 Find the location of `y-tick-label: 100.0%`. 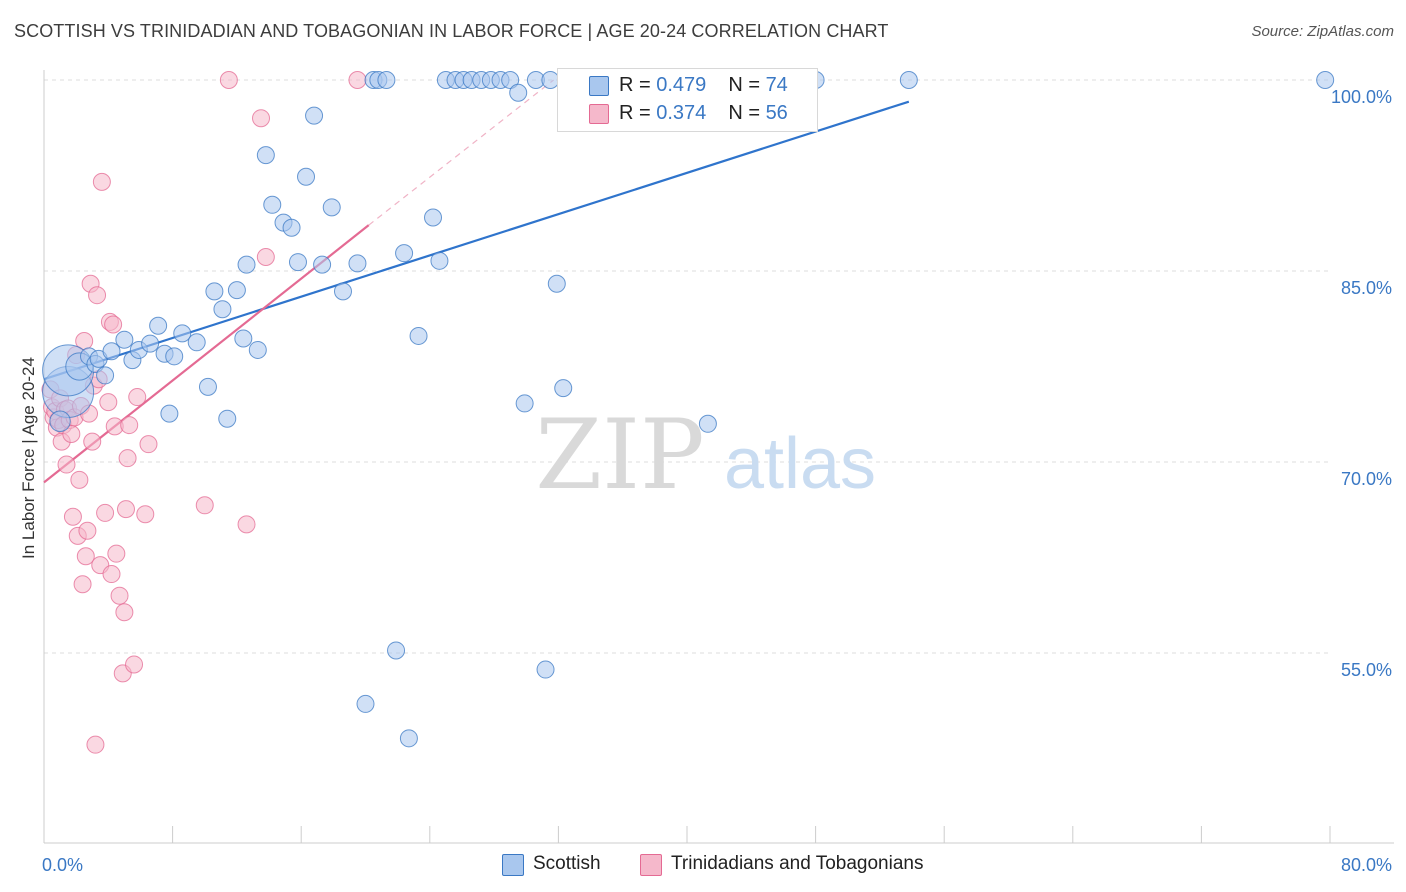

y-tick-label: 100.0% is located at coordinates (1361, 97).